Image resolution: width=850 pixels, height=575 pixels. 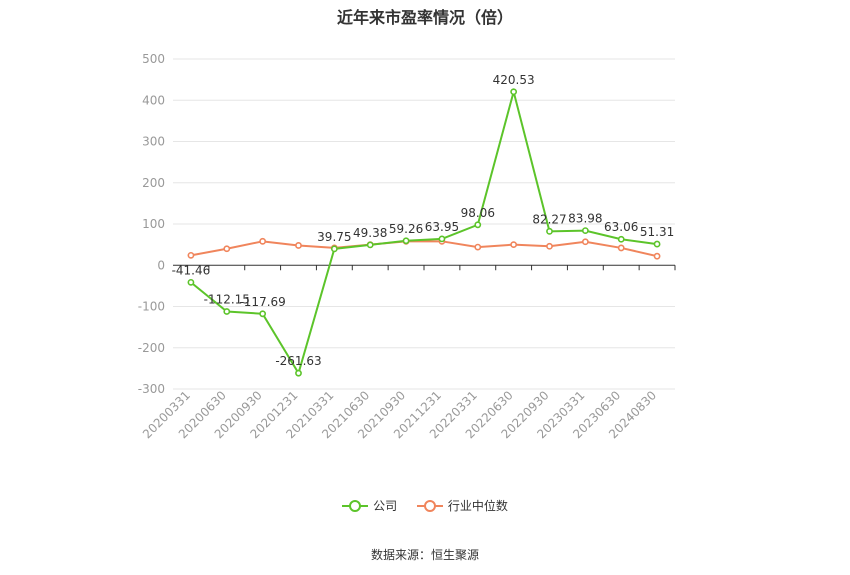 I want to click on y-tick-label: -200, so click(x=151, y=348).